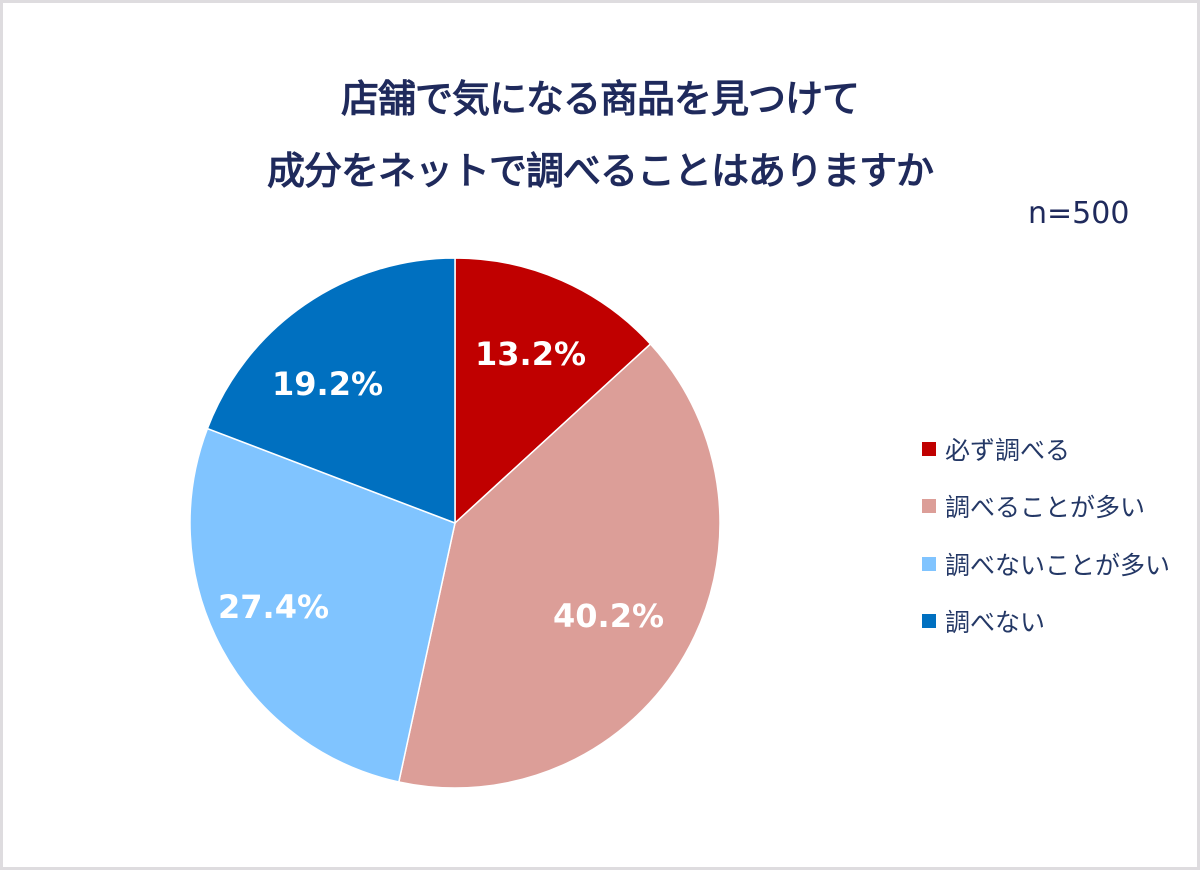 This screenshot has width=1200, height=870. I want to click on slice-label-always: 13.2%, so click(530, 354).